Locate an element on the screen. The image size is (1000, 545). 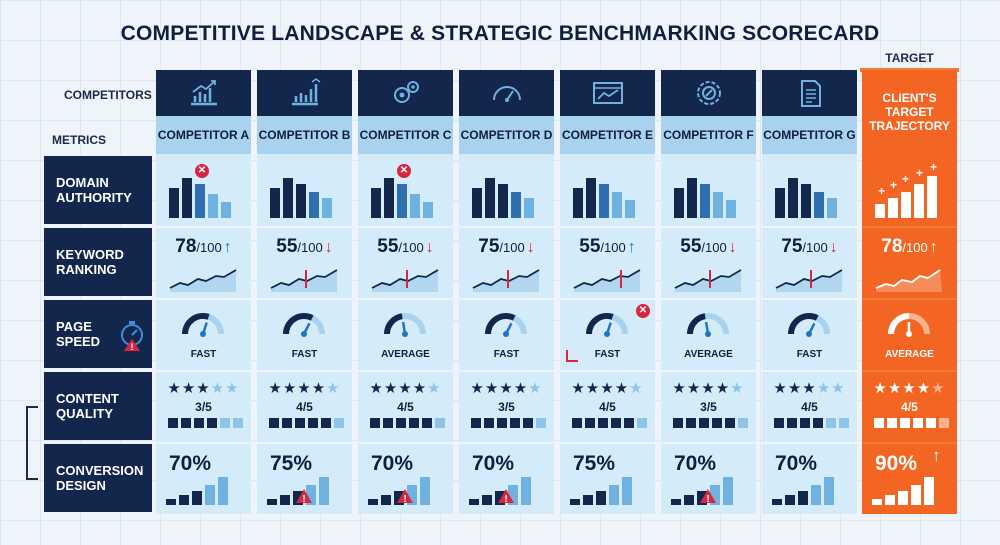
document-icon is located at coordinates (810, 93).